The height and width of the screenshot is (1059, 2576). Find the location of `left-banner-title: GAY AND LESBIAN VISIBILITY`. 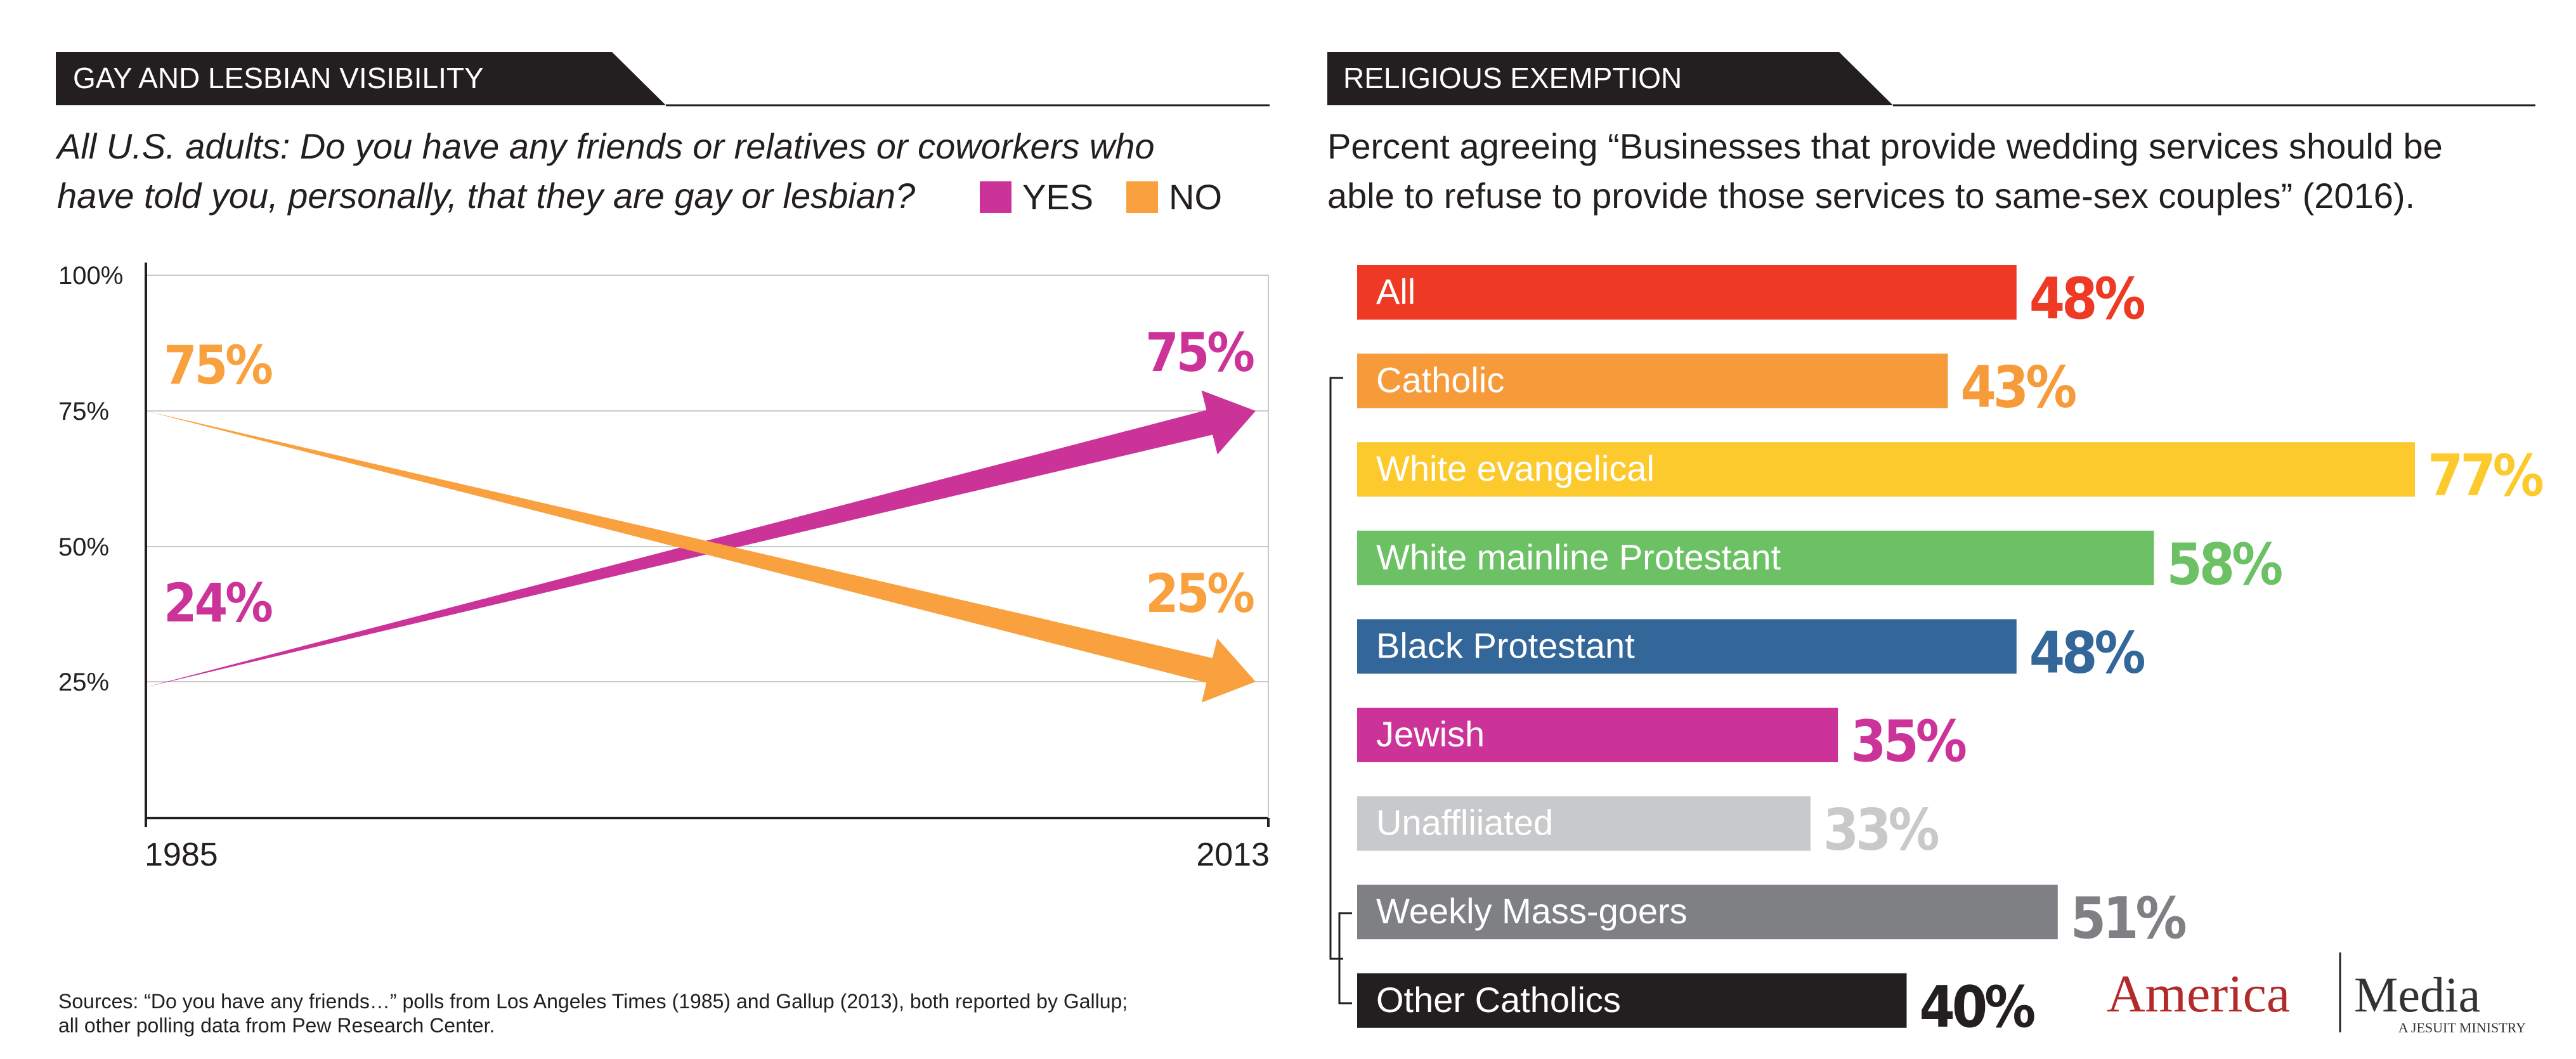

left-banner-title: GAY AND LESBIAN VISIBILITY is located at coordinates (279, 78).